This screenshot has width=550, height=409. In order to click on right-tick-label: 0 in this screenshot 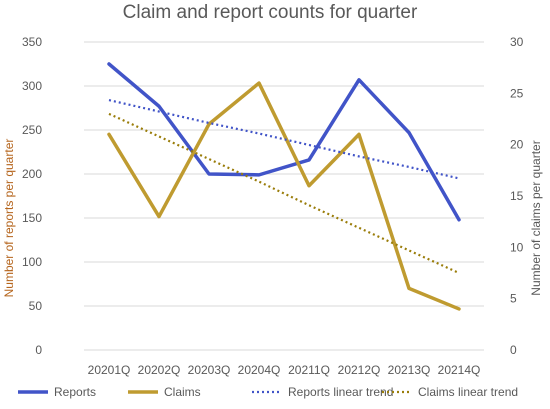, I will do `click(513, 350)`.